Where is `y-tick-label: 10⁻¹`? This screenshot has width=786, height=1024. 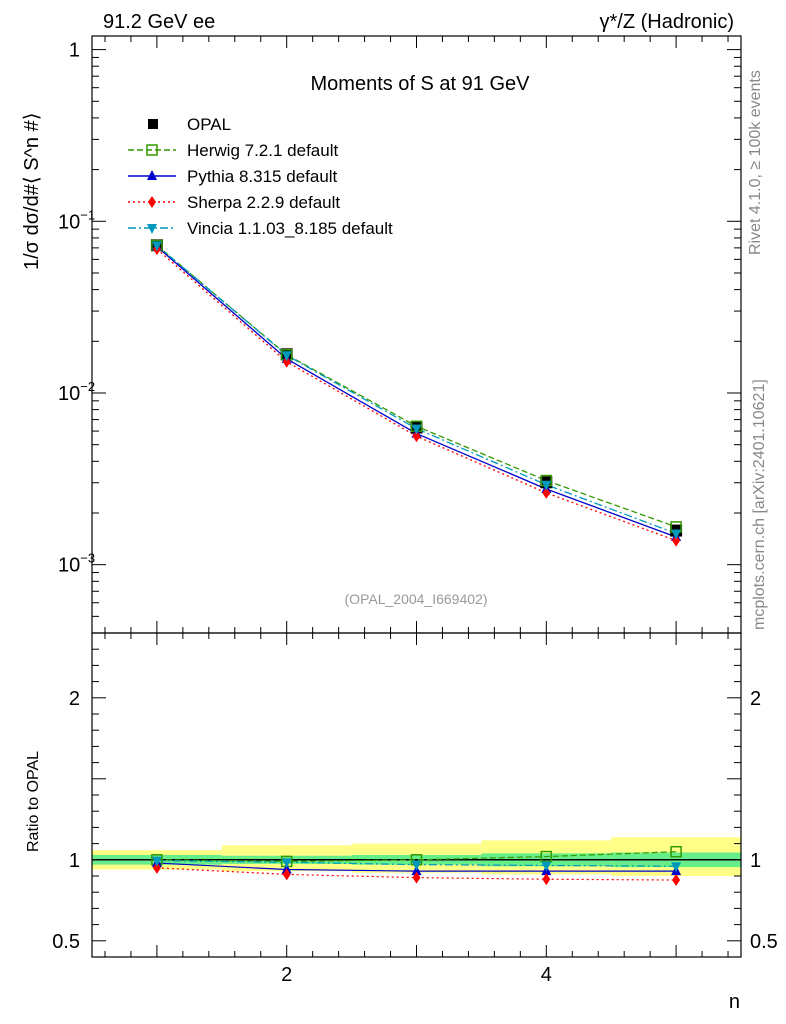
y-tick-label: 10⁻¹ is located at coordinates (76, 220).